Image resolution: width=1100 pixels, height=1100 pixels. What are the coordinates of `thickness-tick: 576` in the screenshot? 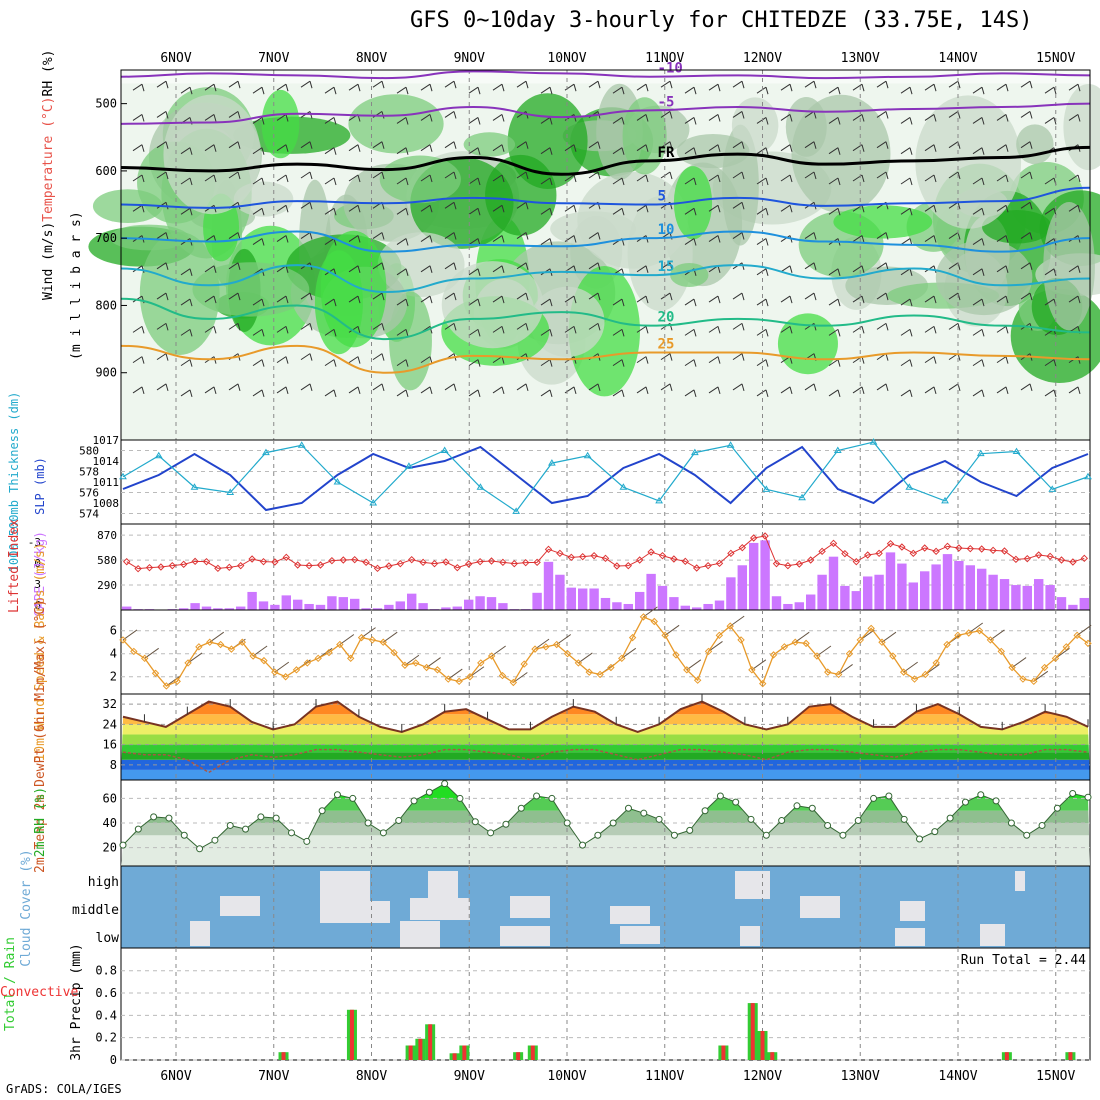 It's located at (89, 493).